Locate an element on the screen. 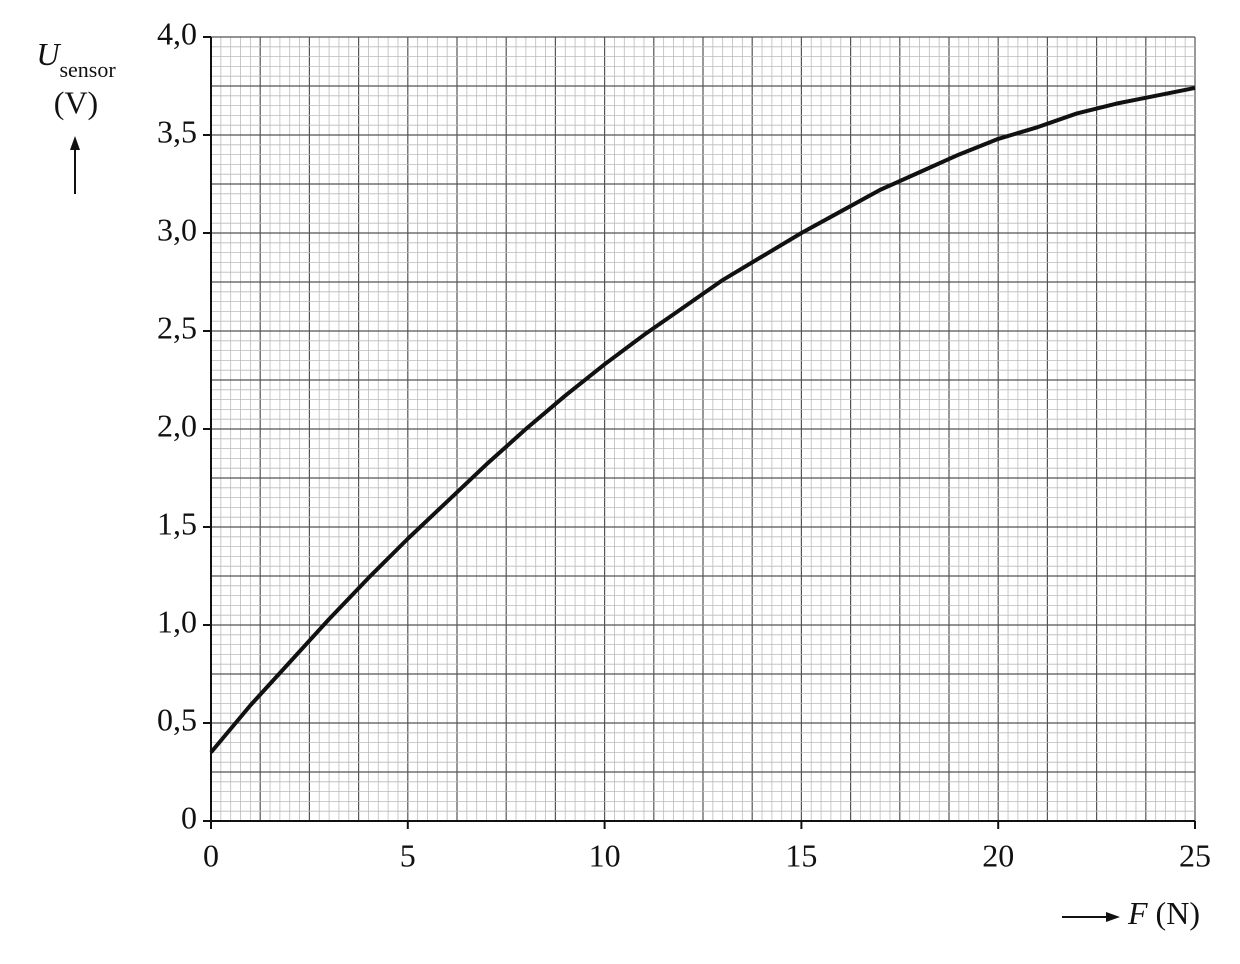 Image resolution: width=1240 pixels, height=964 pixels. y-tick-label: 1,0 is located at coordinates (177, 621).